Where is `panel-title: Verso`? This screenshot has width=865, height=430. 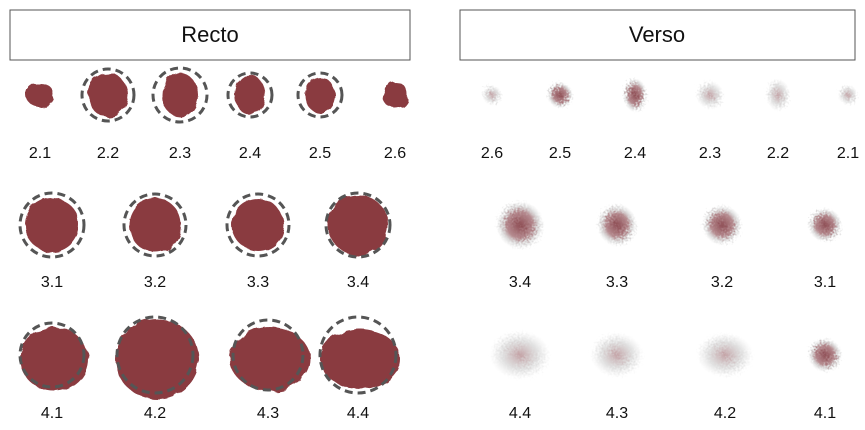 panel-title: Verso is located at coordinates (657, 34).